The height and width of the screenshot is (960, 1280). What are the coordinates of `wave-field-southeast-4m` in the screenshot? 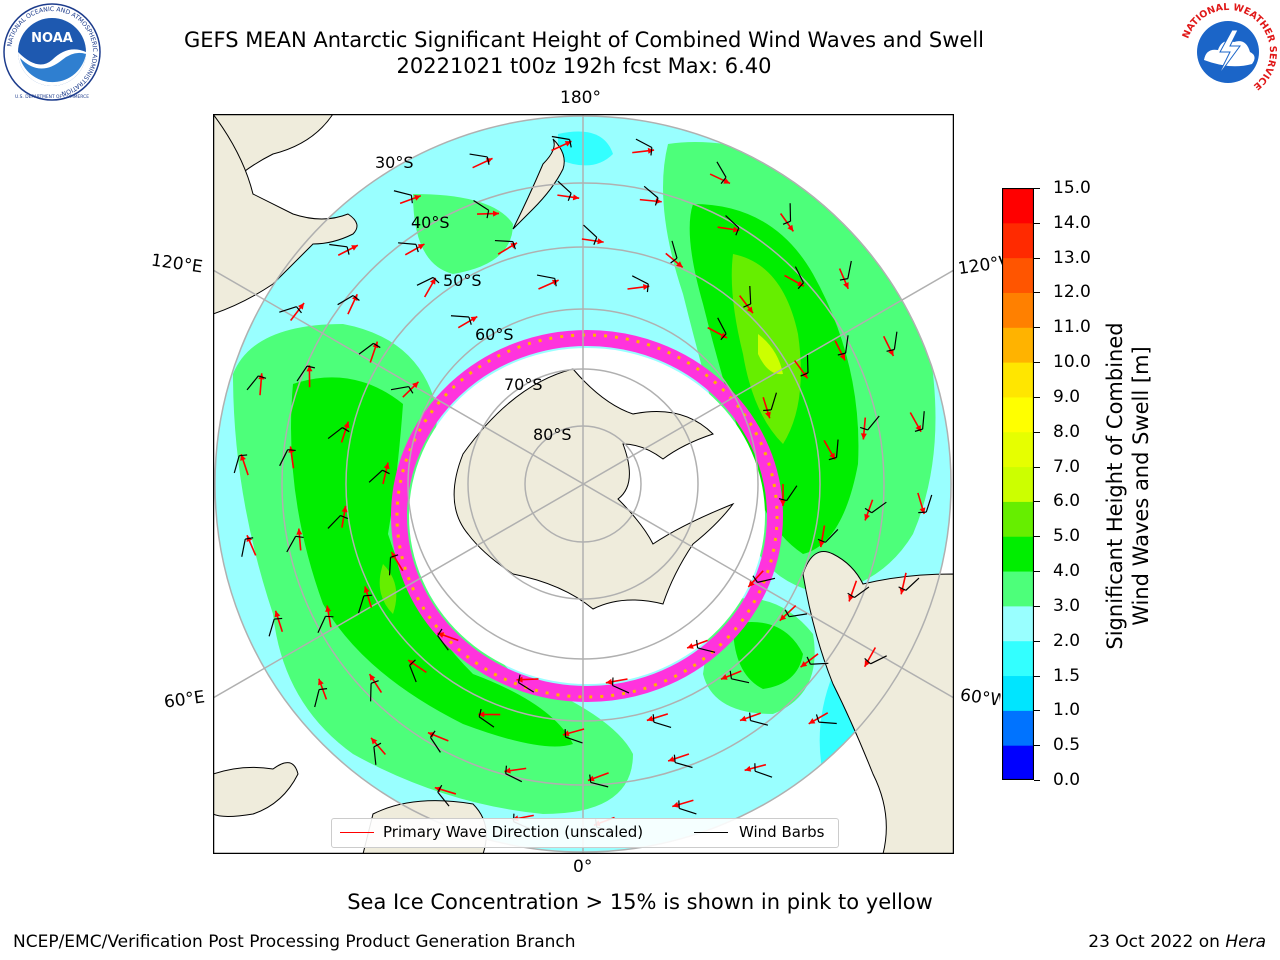 It's located at (768, 655).